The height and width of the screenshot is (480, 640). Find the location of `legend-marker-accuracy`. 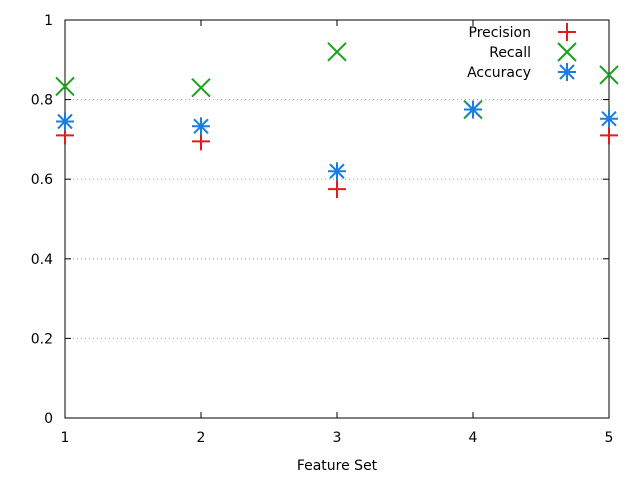

legend-marker-accuracy is located at coordinates (567, 72).